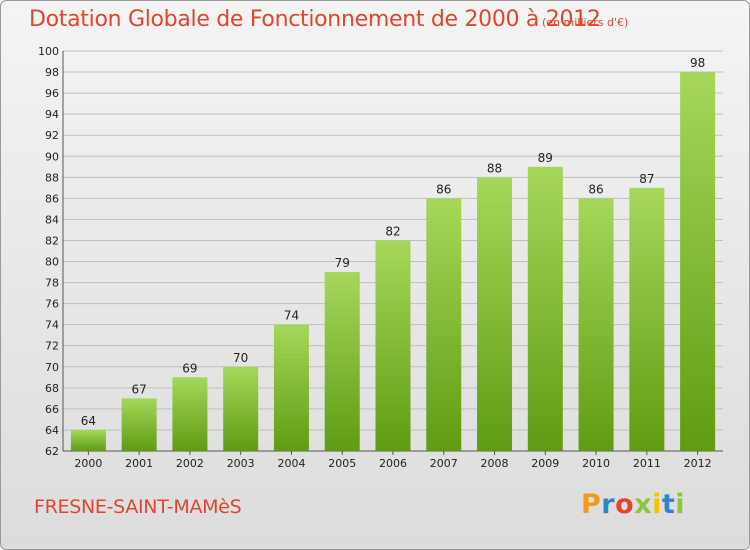 This screenshot has width=750, height=550. Describe the element at coordinates (241, 463) in the screenshot. I see `x-tick-label: 2003` at that location.